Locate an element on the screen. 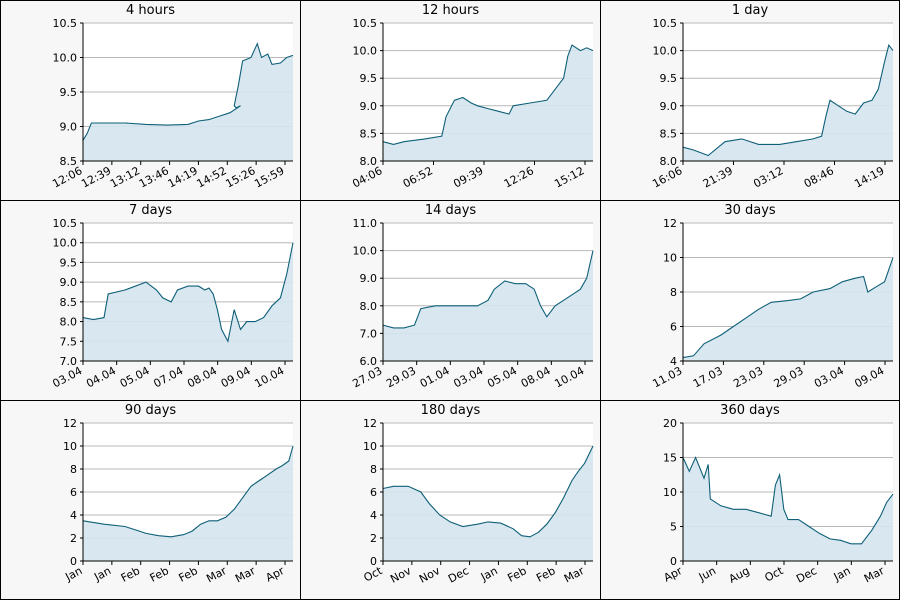  x-tick-label: 07.04 is located at coordinates (168, 377).